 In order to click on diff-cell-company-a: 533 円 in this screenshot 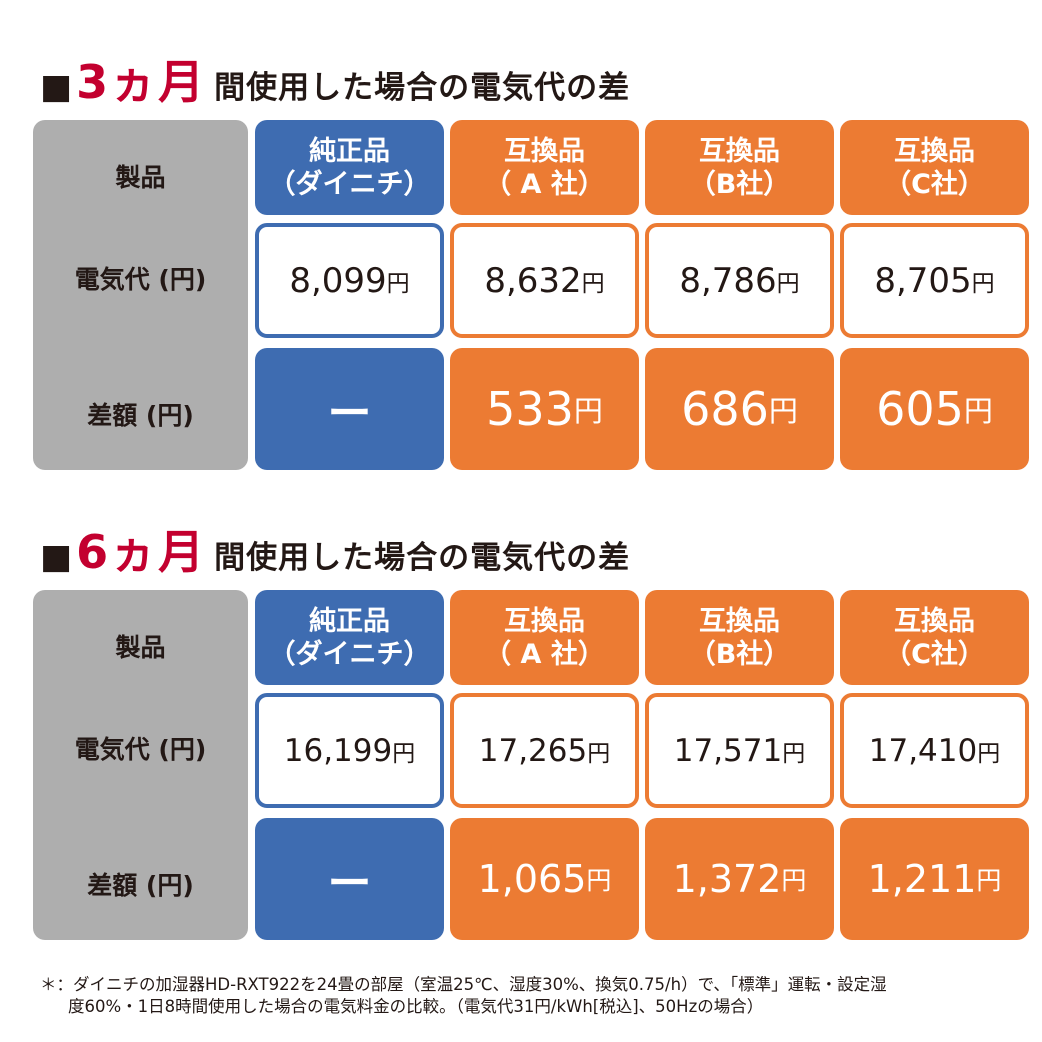, I will do `click(544, 409)`.